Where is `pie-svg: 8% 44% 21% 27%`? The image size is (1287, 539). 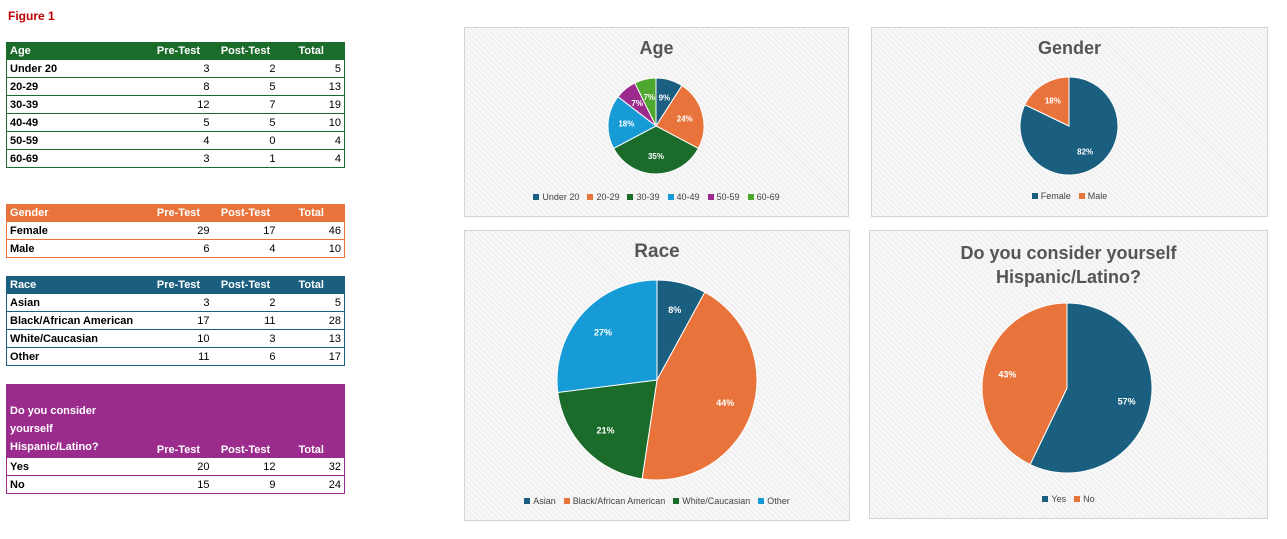 pie-svg: 8% 44% 21% 27% is located at coordinates (657, 380).